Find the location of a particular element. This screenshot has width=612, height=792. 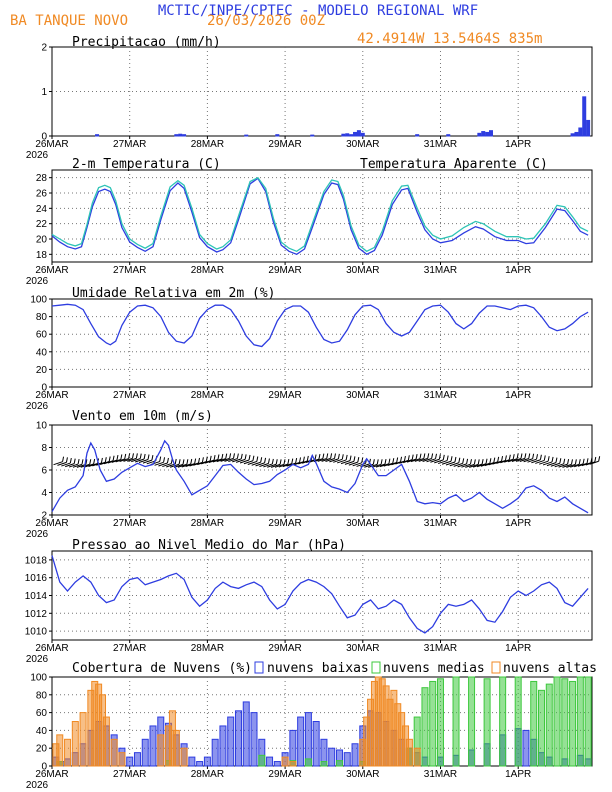

clouds-ytick-label: 80 is located at coordinates (42, 695).